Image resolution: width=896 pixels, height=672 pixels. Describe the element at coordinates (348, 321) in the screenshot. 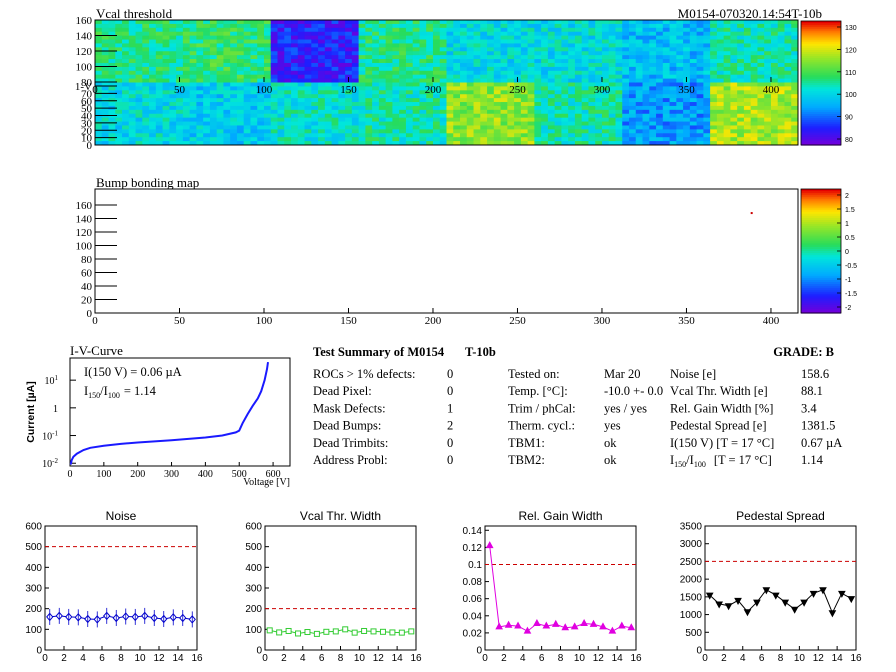

I see `x-tick-label: 150` at that location.